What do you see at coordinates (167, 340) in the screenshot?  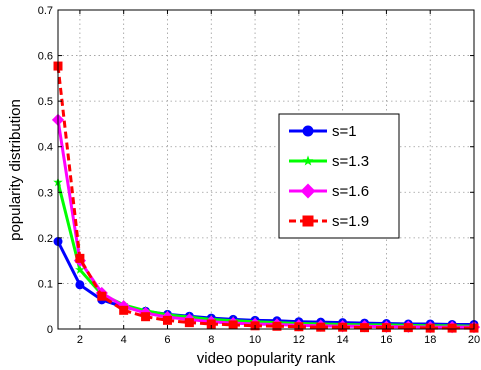 I see `x-tick-label: 6` at bounding box center [167, 340].